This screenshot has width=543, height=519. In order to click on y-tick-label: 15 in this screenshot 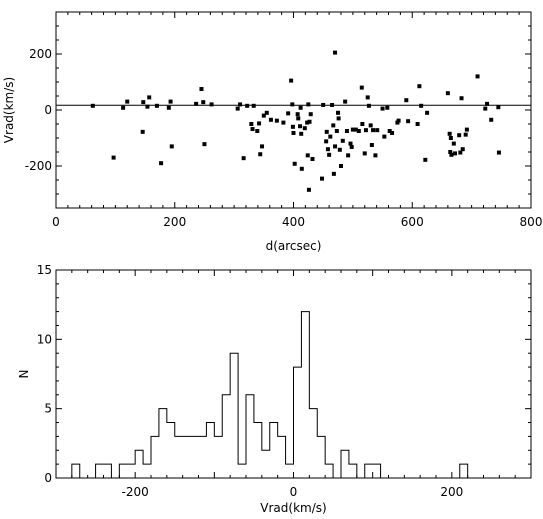, I will do `click(44, 270)`.